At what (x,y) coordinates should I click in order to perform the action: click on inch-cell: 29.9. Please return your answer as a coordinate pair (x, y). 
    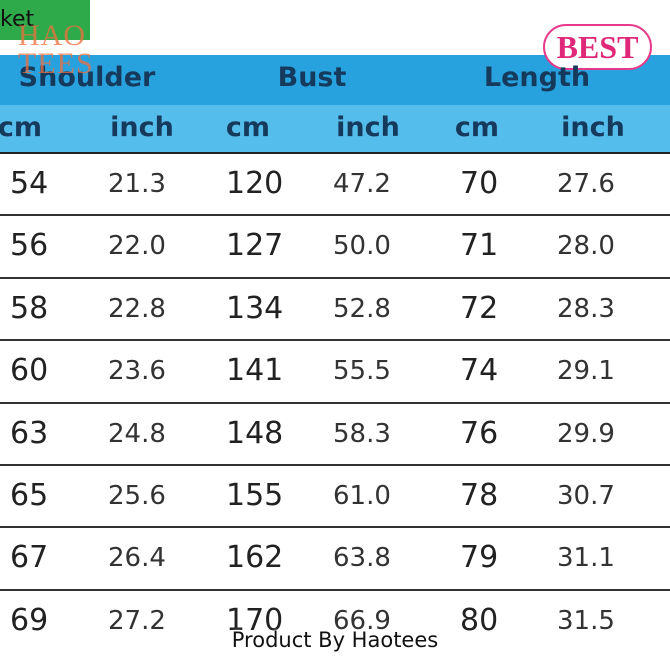
    Looking at the image, I should click on (586, 433).